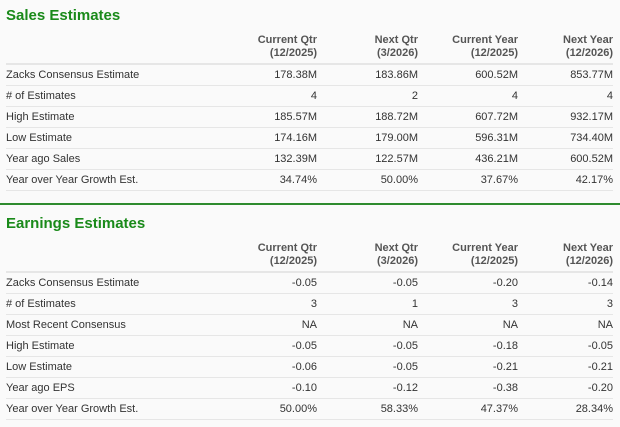 This screenshot has width=620, height=427. What do you see at coordinates (468, 138) in the screenshot?
I see `cell-value: 596.31M` at bounding box center [468, 138].